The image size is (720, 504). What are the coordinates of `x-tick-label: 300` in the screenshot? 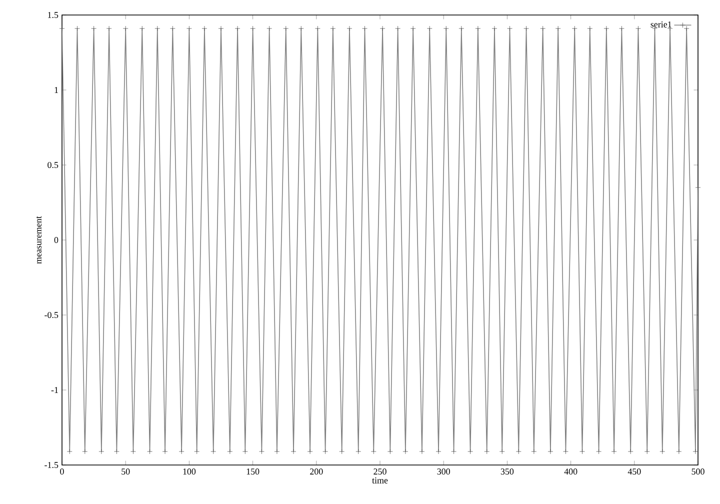 It's located at (443, 471).